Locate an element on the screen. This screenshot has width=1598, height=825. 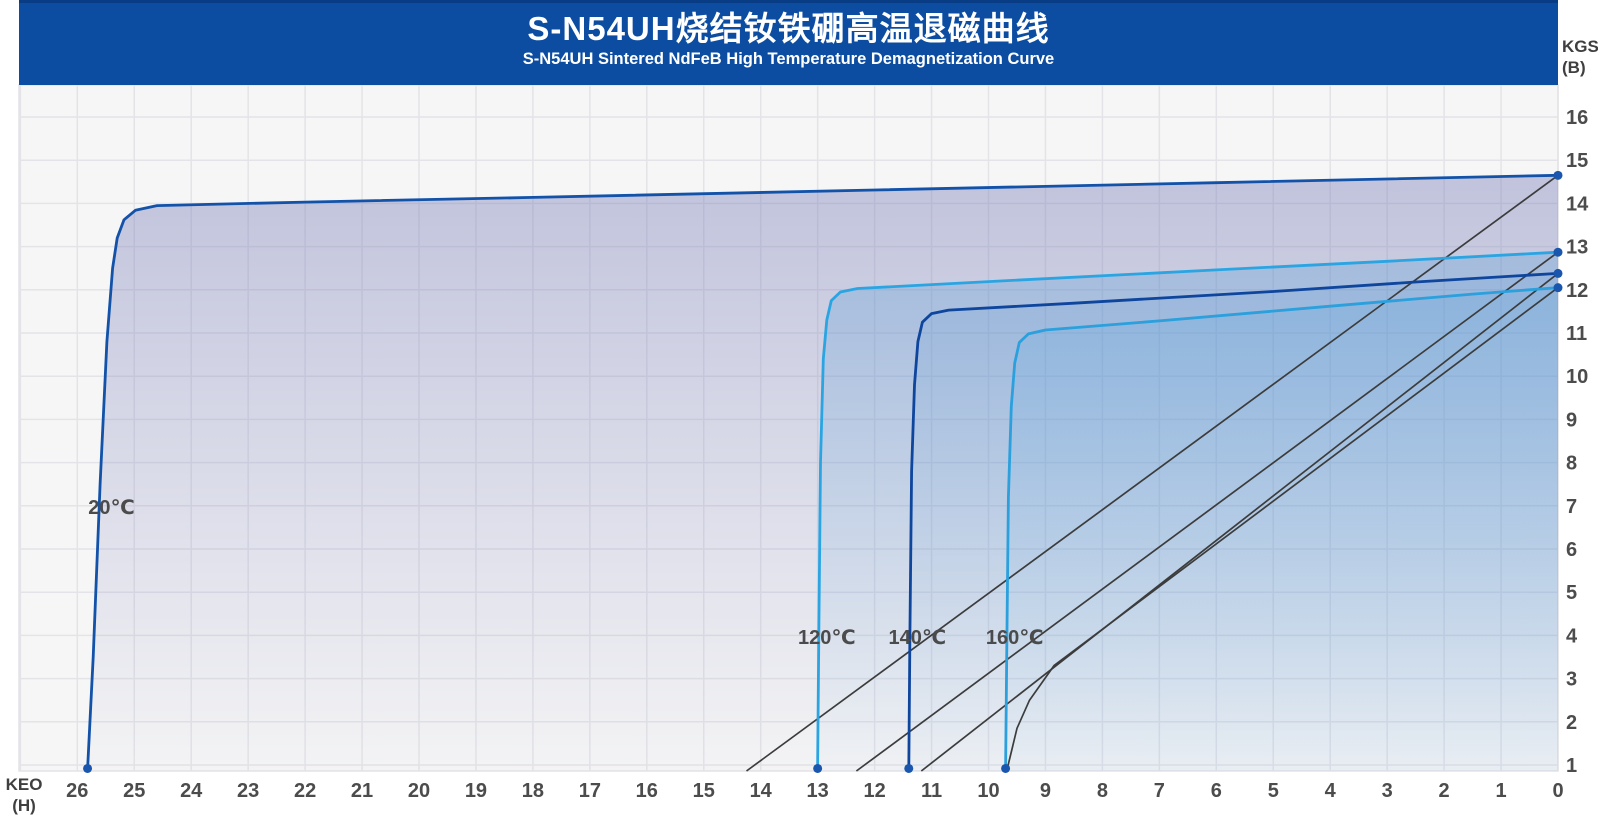
x-tick-label-3: 3 is located at coordinates (1387, 791).